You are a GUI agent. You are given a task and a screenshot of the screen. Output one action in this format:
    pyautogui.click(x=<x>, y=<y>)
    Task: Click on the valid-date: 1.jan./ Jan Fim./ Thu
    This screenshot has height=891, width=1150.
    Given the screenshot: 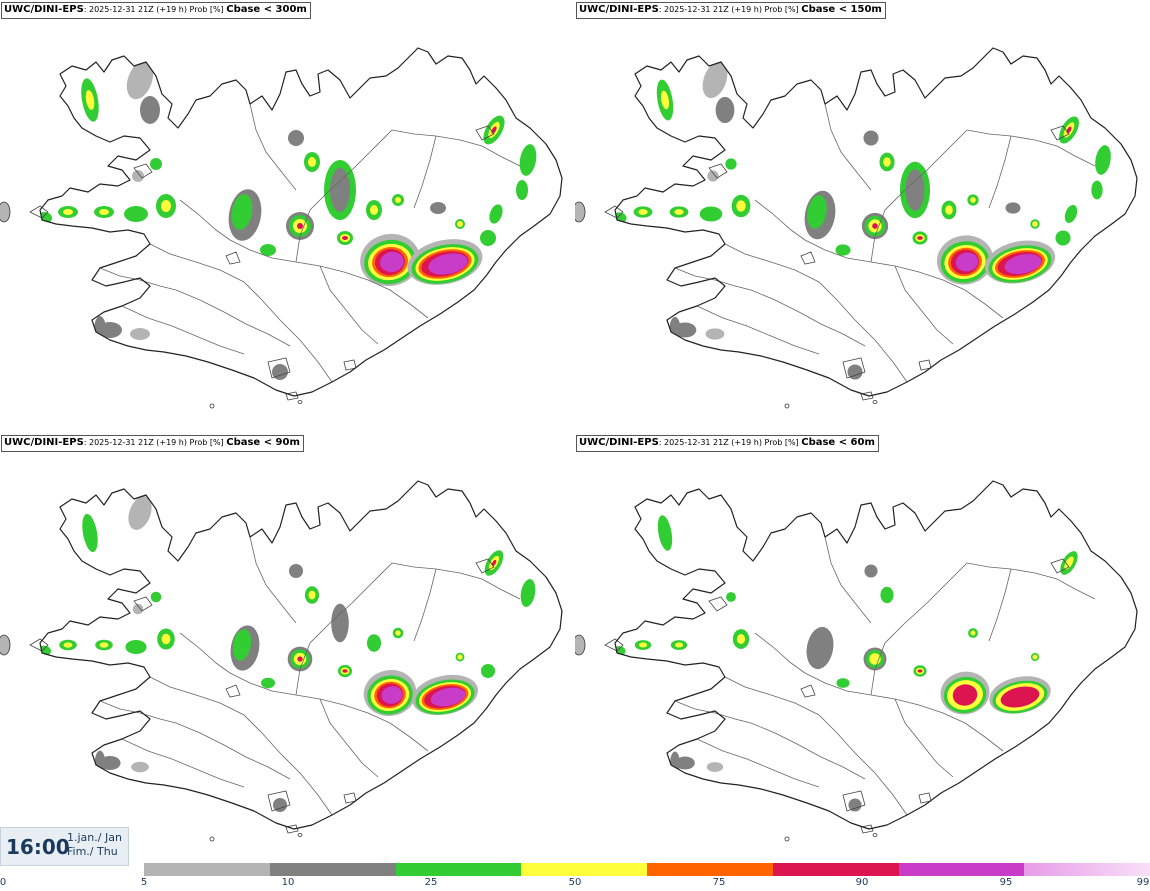 What is the action you would take?
    pyautogui.click(x=94, y=845)
    